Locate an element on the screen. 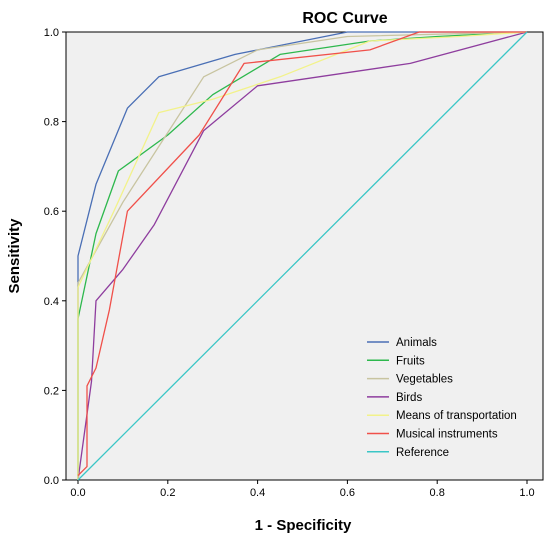  y-tick-label: 0.0 is located at coordinates (51, 481).